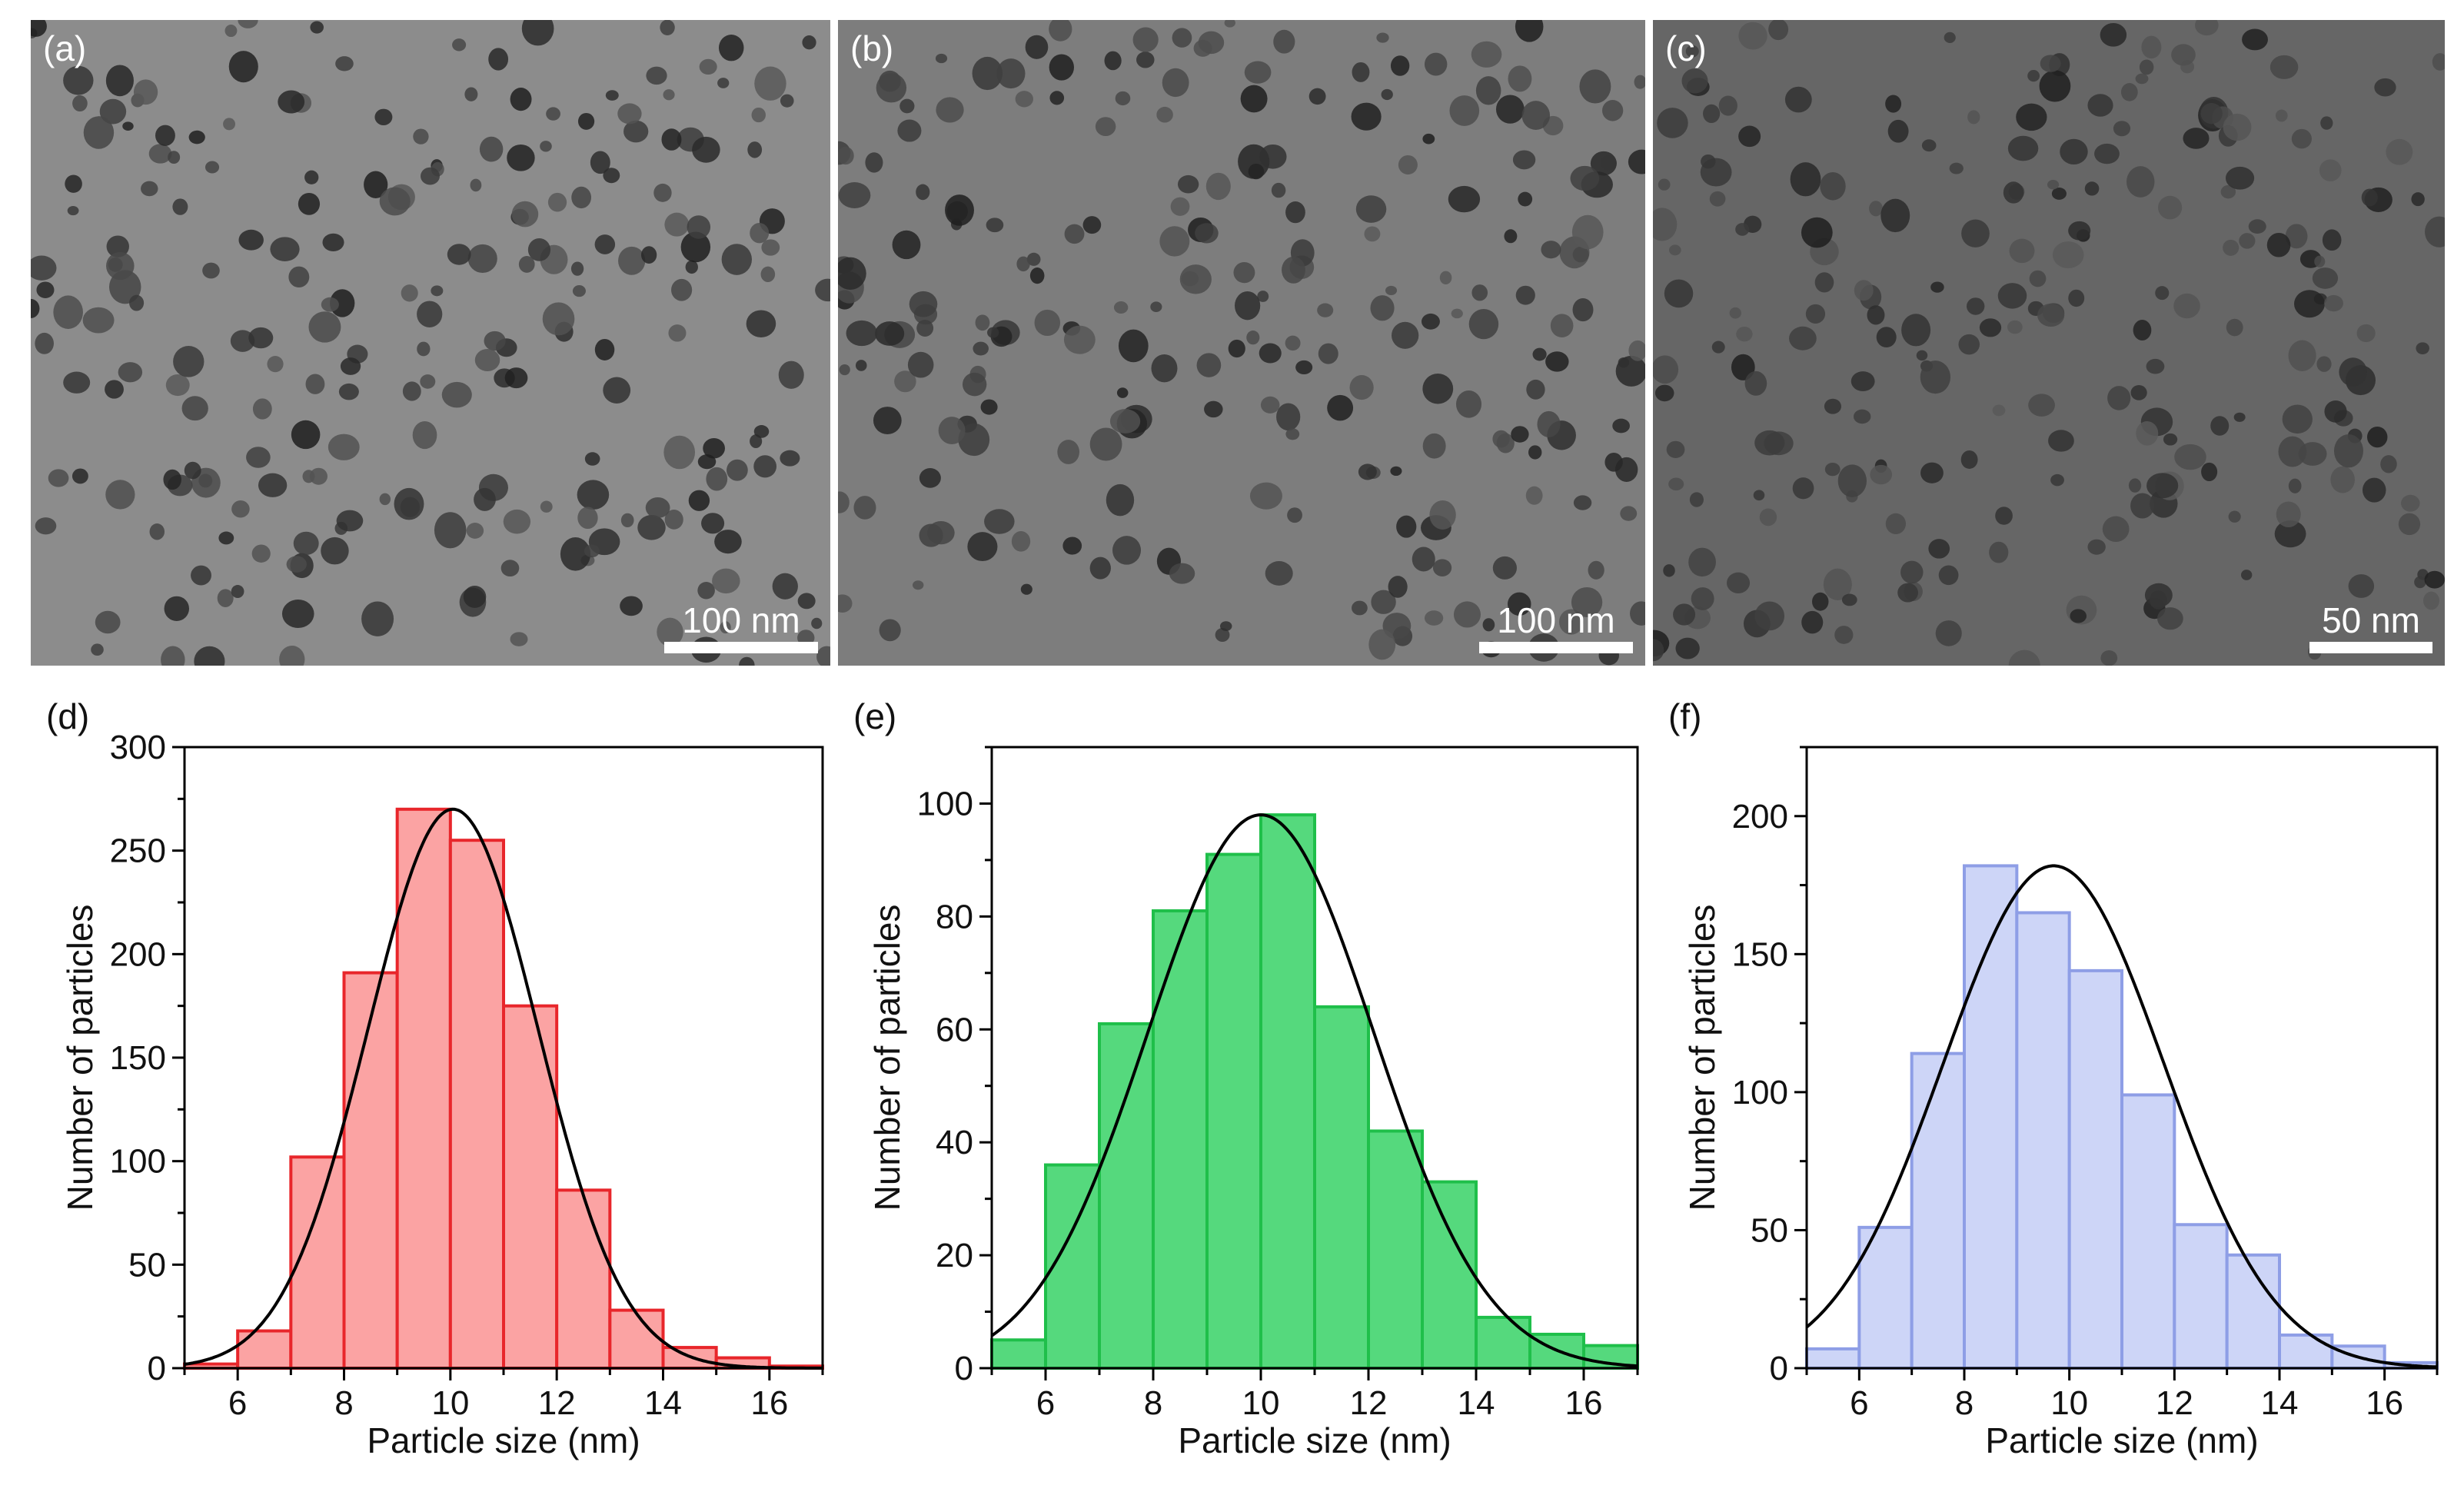 The width and height of the screenshot is (2464, 1485). I want to click on panel-label-e: (e), so click(874, 716).